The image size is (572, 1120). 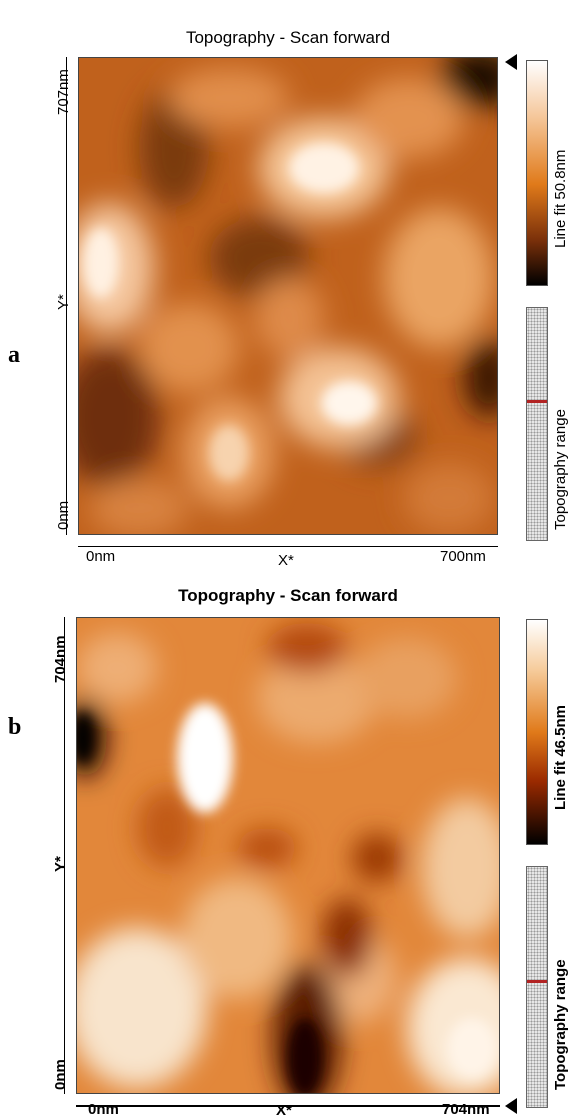 I want to click on panel-letter: b, so click(x=15, y=727).